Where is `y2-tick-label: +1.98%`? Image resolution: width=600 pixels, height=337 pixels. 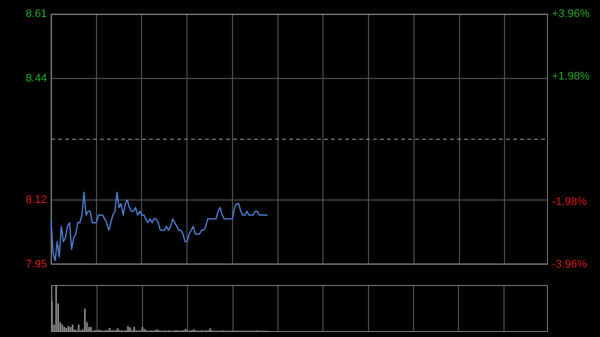
y2-tick-label: +1.98% is located at coordinates (571, 76).